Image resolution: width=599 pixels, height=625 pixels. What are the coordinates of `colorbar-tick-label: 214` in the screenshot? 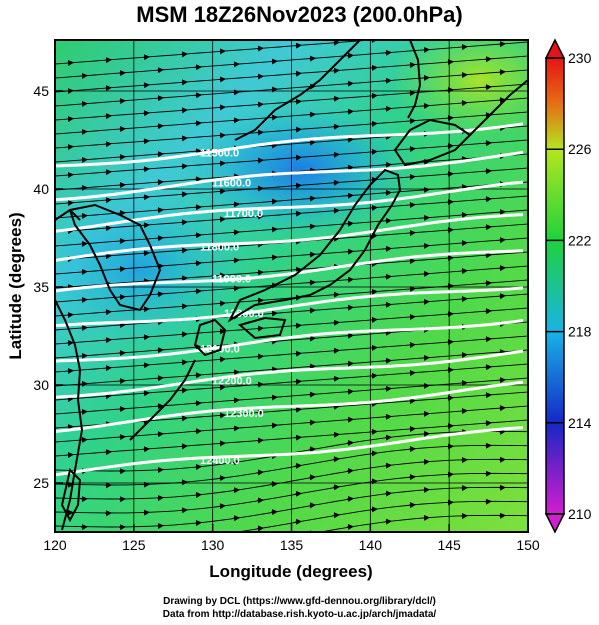 It's located at (580, 423).